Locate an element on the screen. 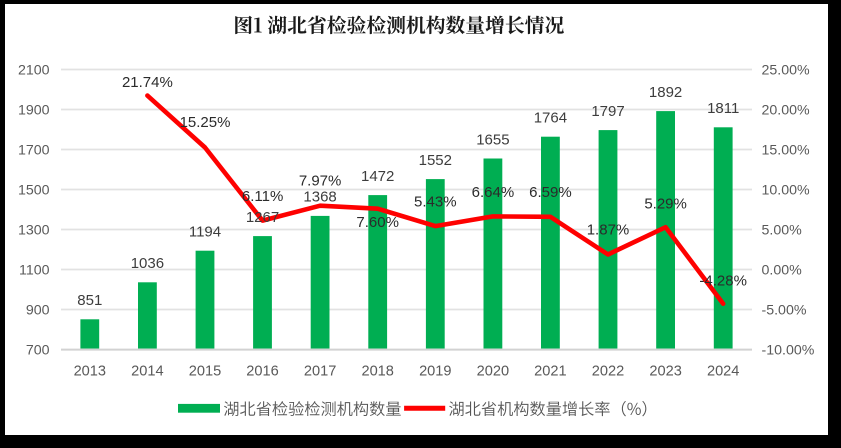  svg-text: 1267 is located at coordinates (262, 217).